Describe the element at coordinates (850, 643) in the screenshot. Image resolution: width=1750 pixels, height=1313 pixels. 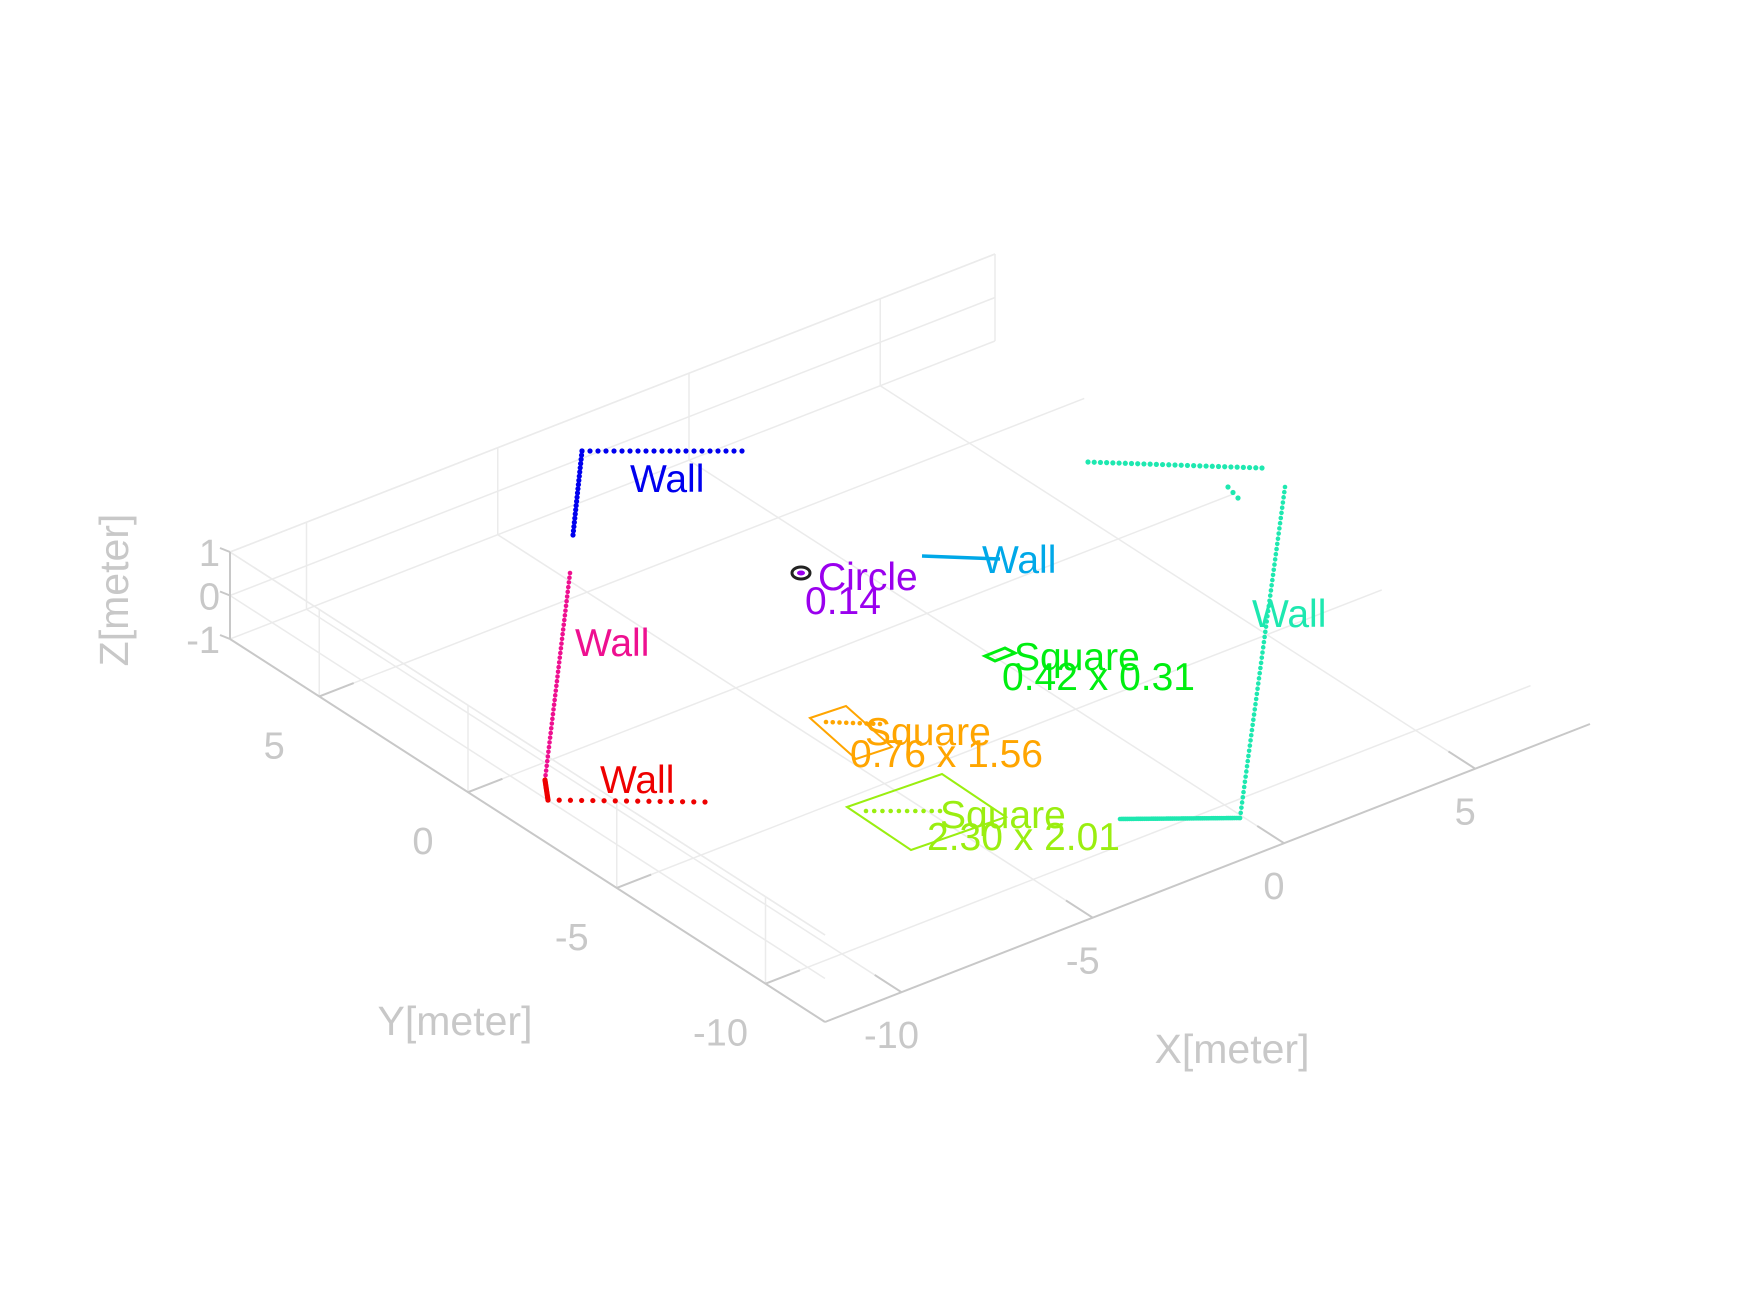
I see `floor-gridline-y` at that location.